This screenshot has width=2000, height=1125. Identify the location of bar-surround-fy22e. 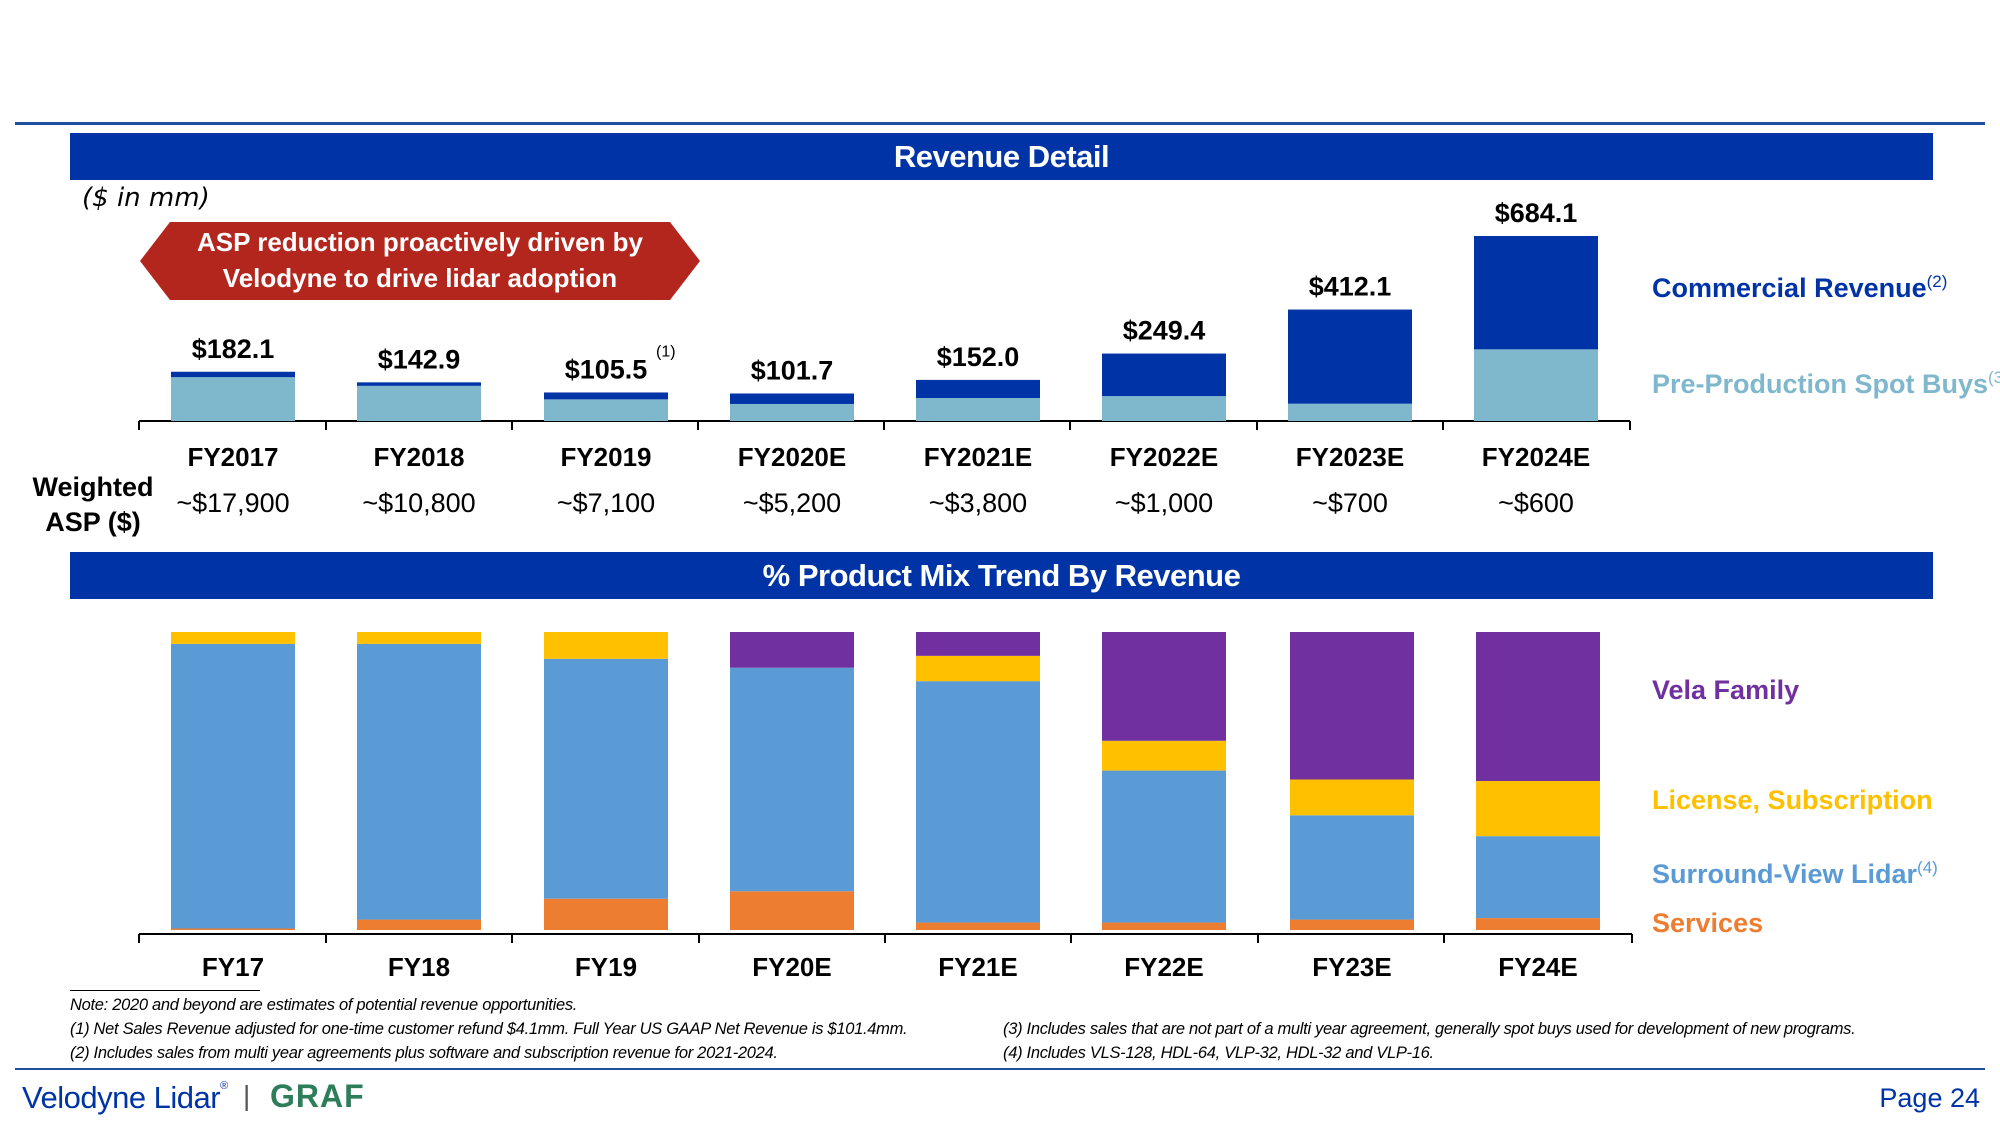
(1164, 846).